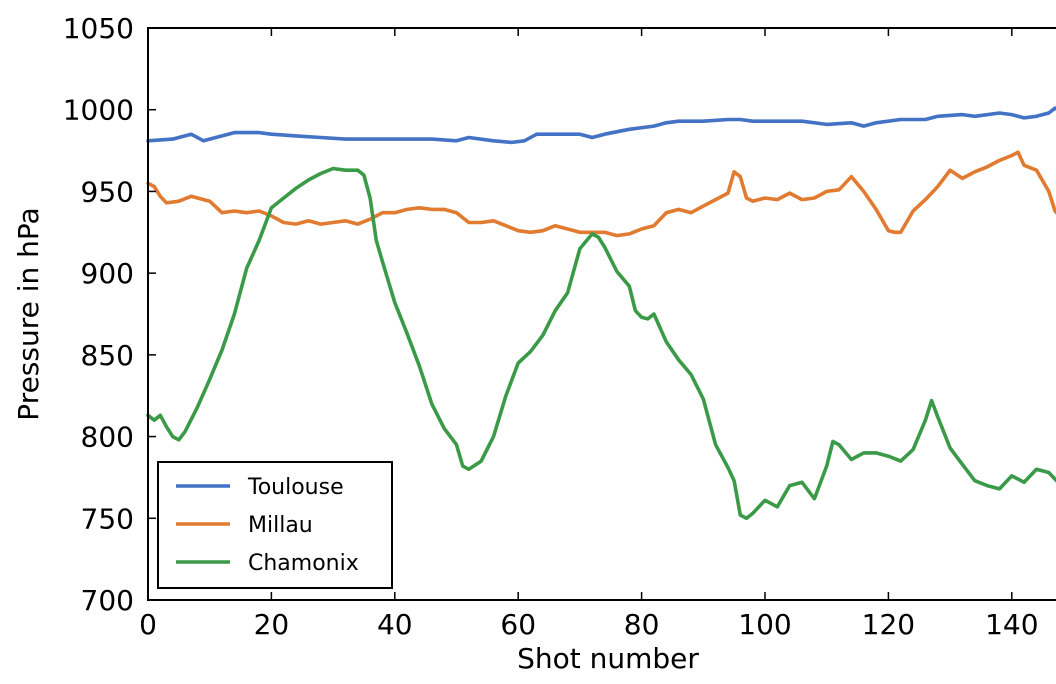 The width and height of the screenshot is (1056, 684). I want to click on y-tick-label: 750, so click(107, 518).